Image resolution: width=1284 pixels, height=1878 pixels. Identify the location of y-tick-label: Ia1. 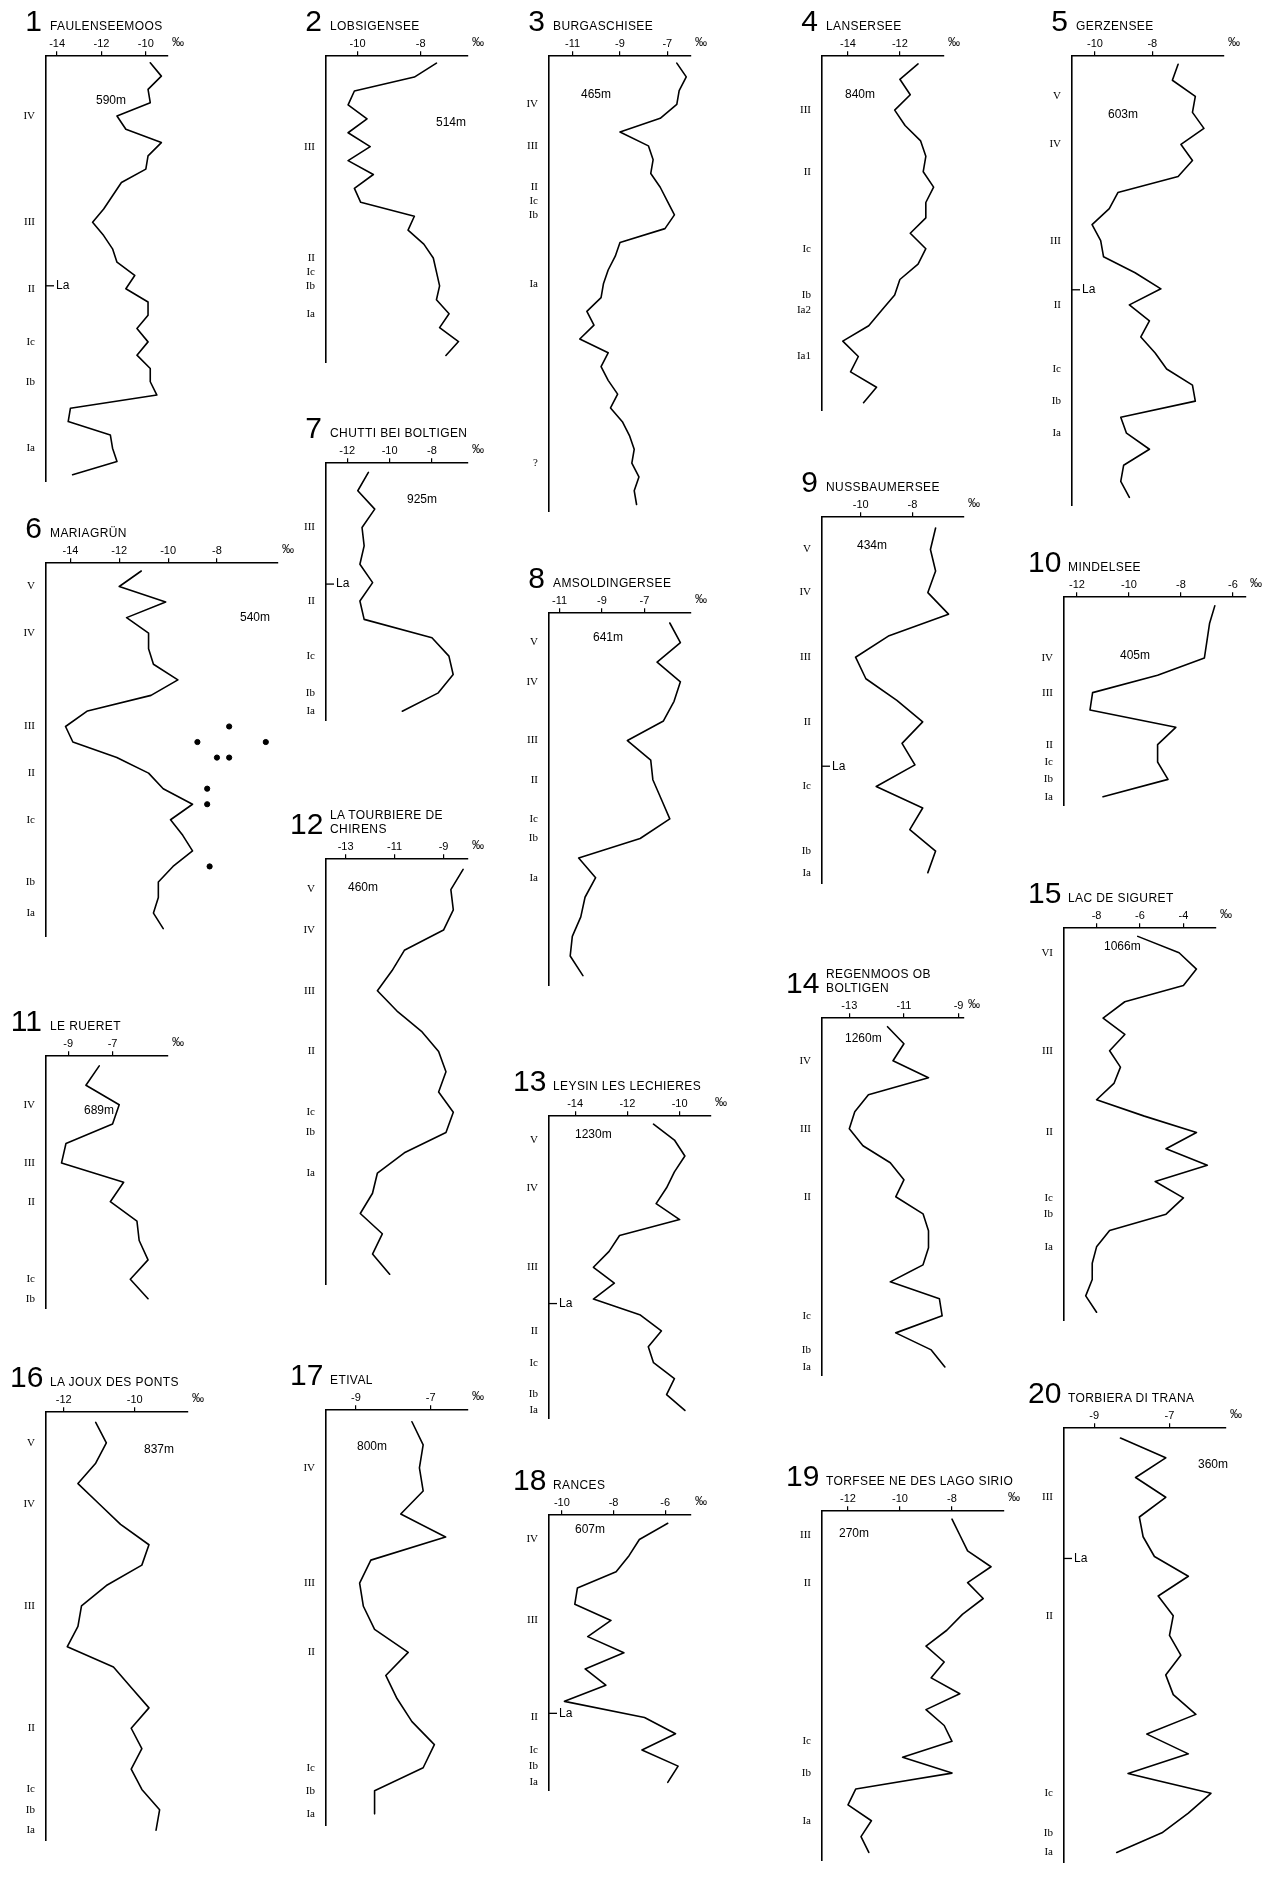
(803, 355).